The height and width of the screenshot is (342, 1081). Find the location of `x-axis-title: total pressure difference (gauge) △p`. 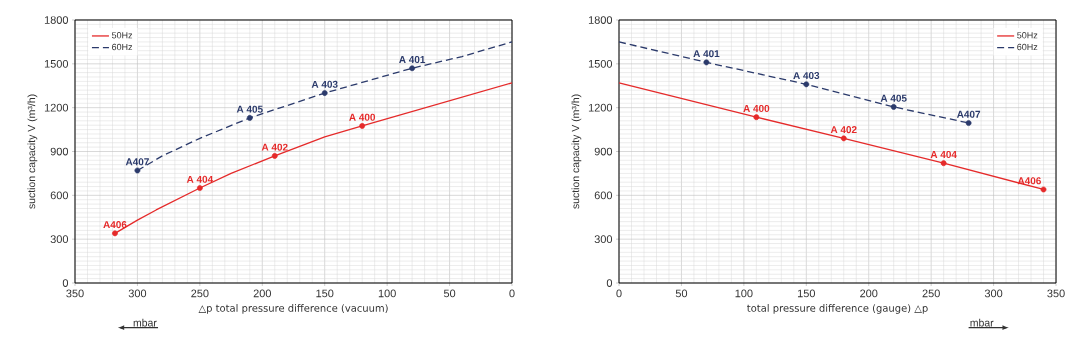

x-axis-title: total pressure difference (gauge) △p is located at coordinates (837, 309).